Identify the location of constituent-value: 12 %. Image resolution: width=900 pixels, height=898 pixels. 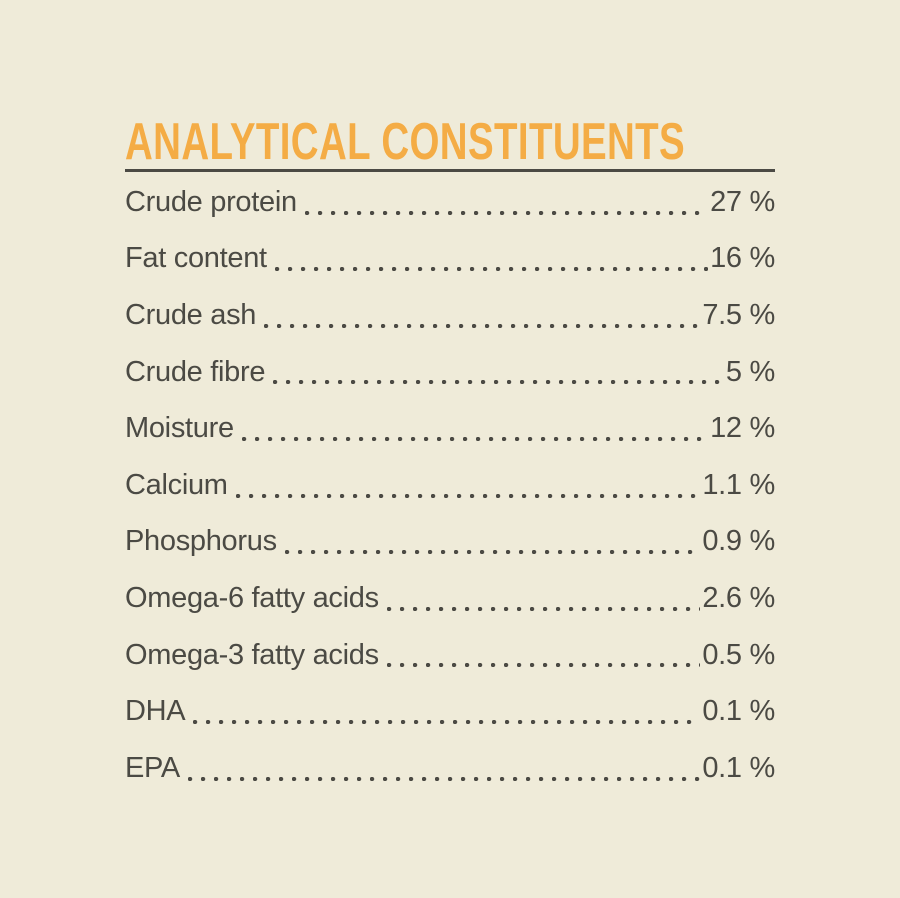
(742, 428).